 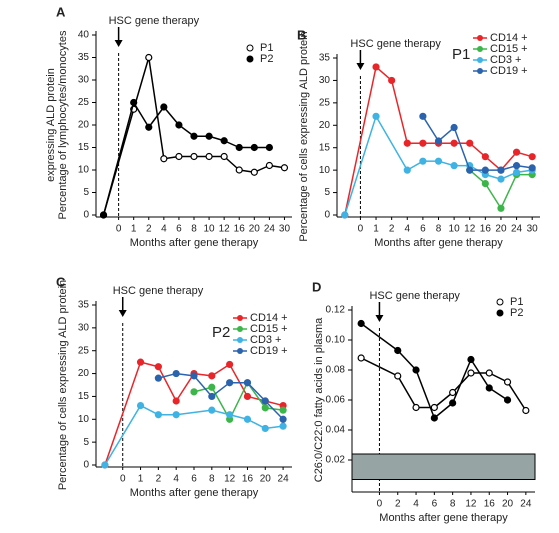 I want to click on y-tick-label: 0.12, so click(x=336, y=310).